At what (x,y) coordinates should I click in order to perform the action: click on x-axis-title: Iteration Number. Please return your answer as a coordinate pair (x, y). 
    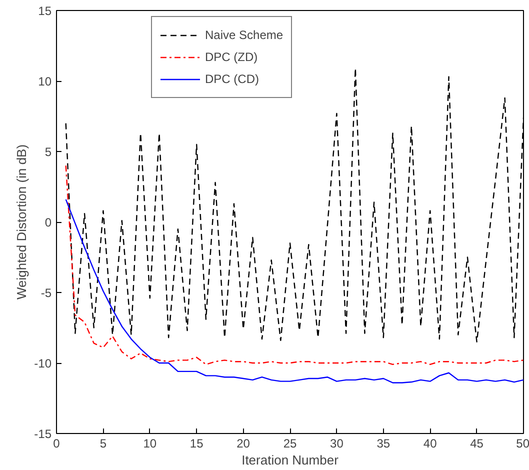
    Looking at the image, I should click on (291, 460).